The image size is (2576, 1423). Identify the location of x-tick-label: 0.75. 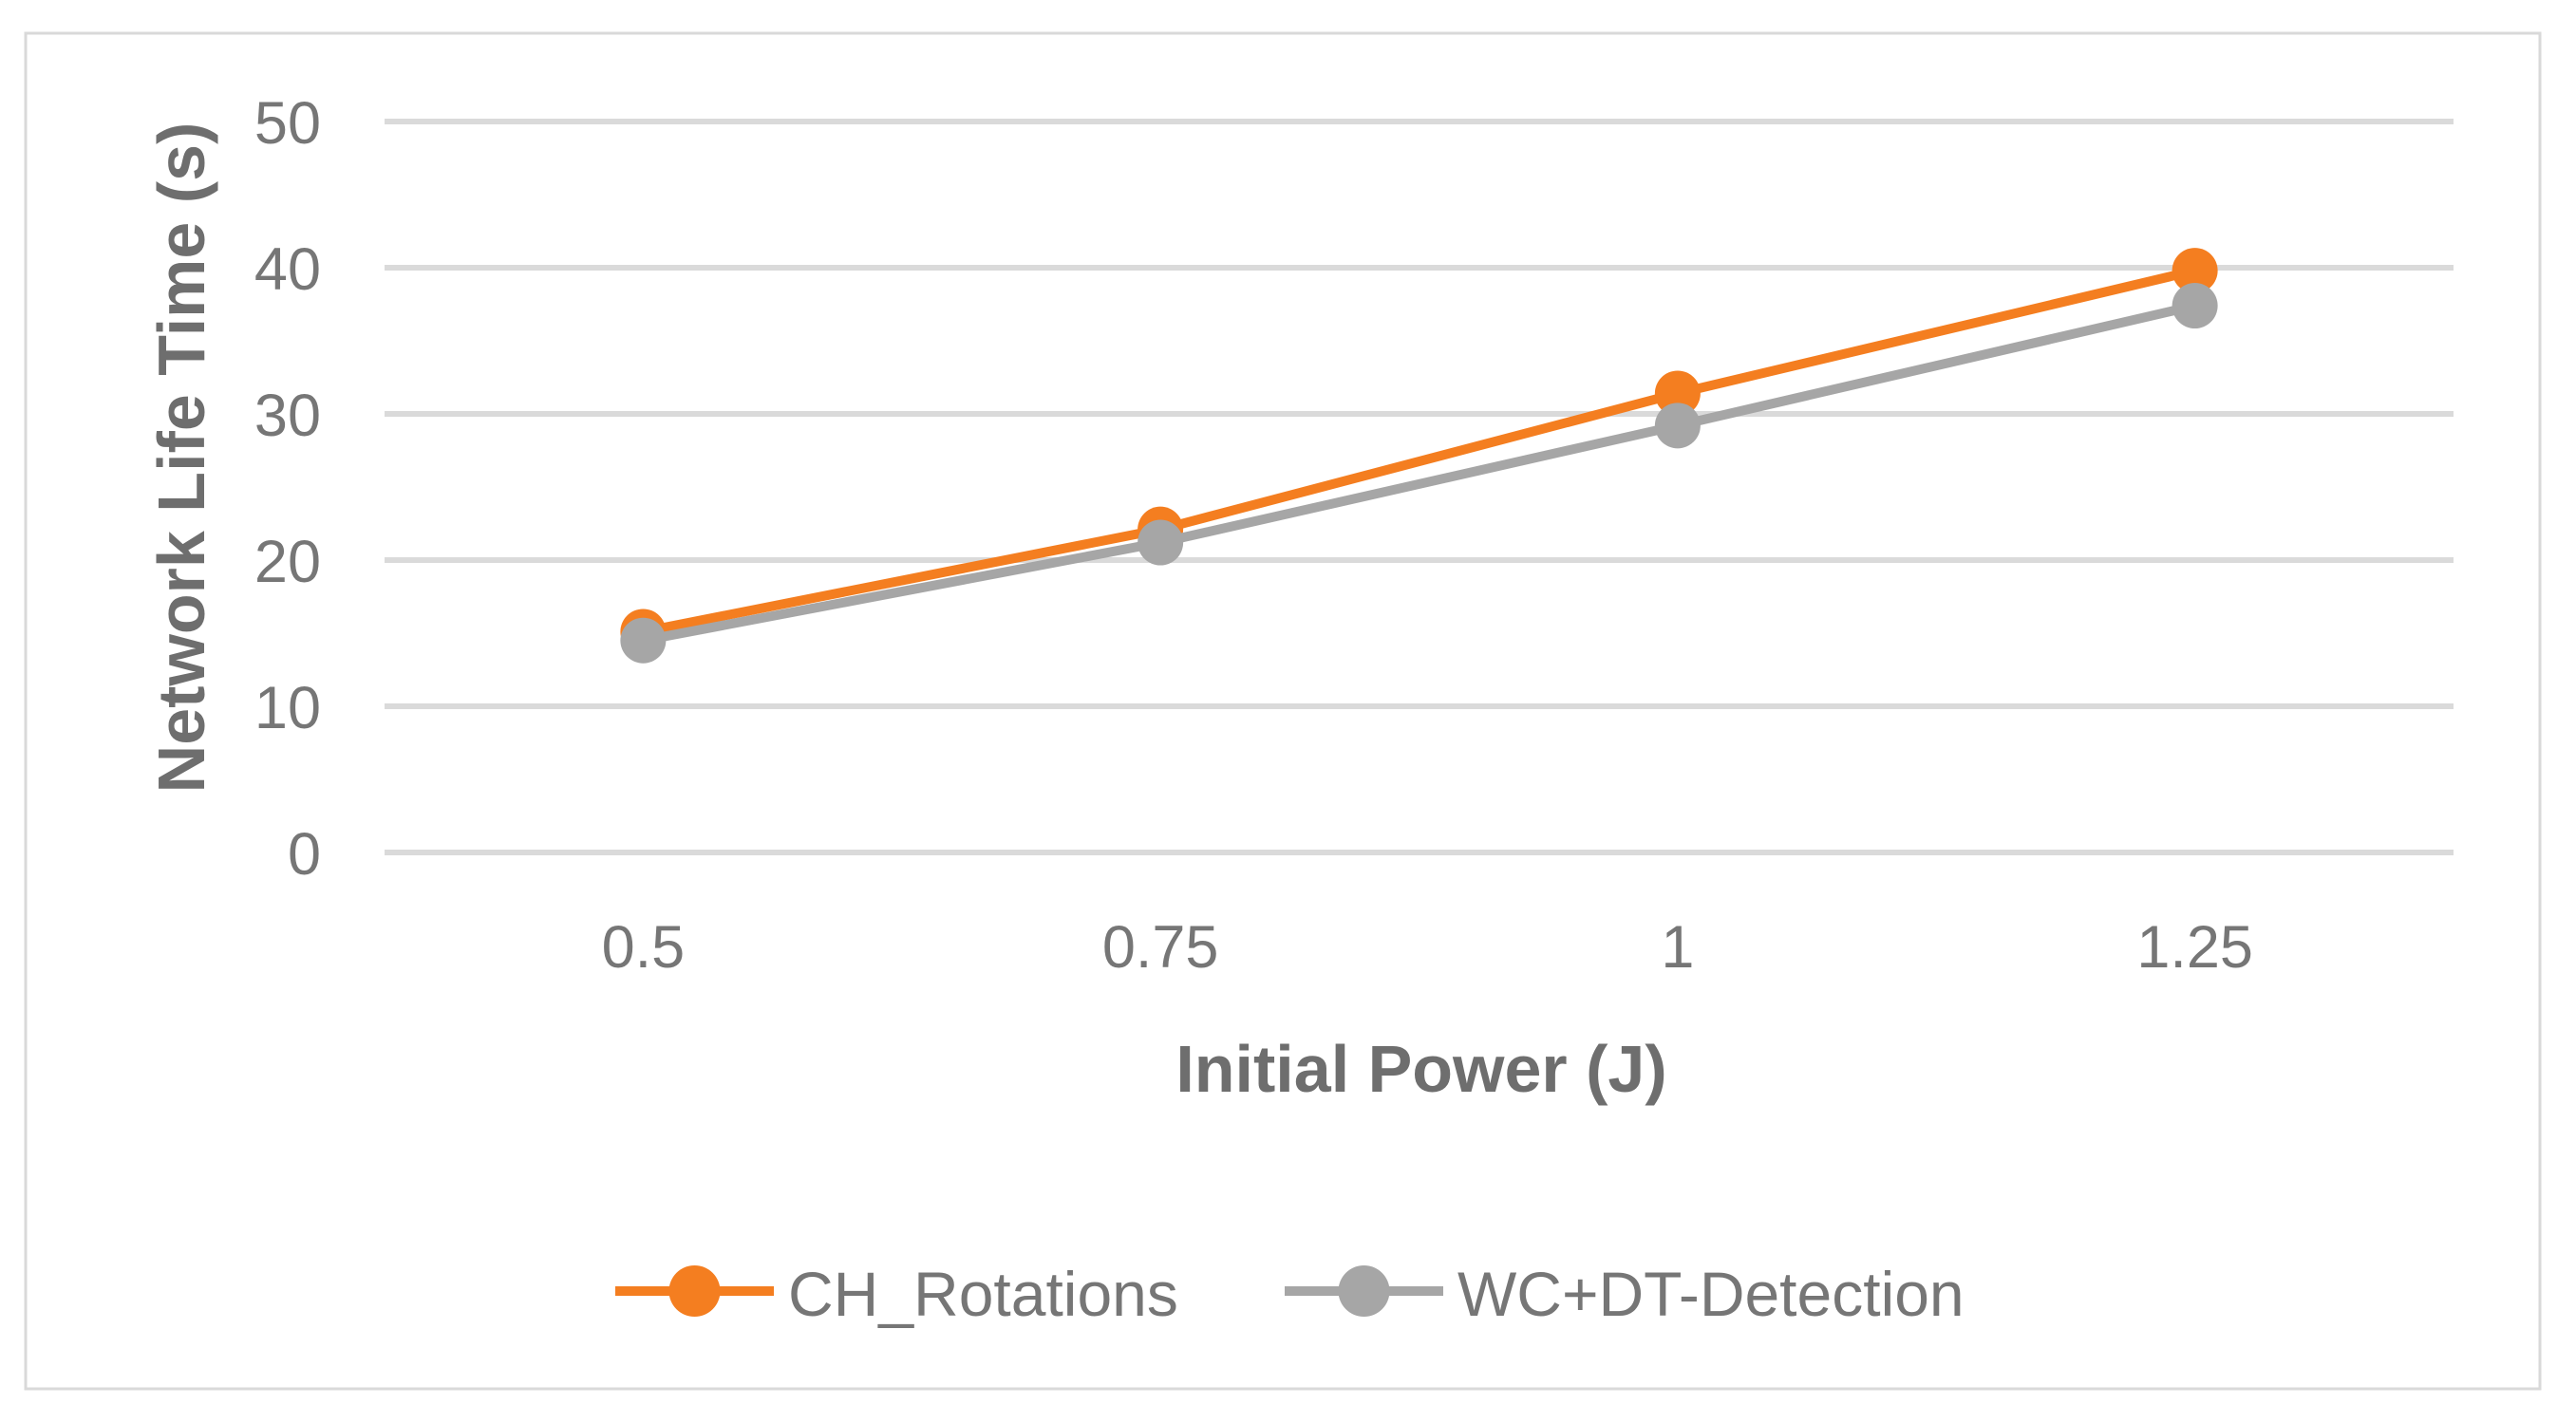
(1160, 947).